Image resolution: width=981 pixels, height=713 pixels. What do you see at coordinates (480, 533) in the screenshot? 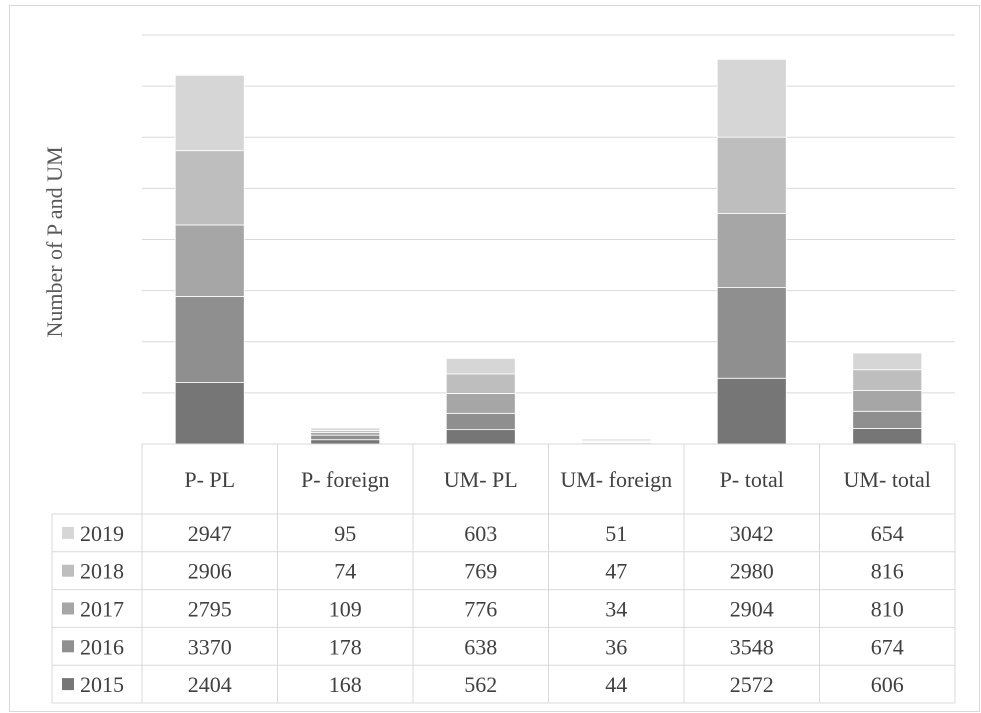
I see `table-cell-value: 603` at bounding box center [480, 533].